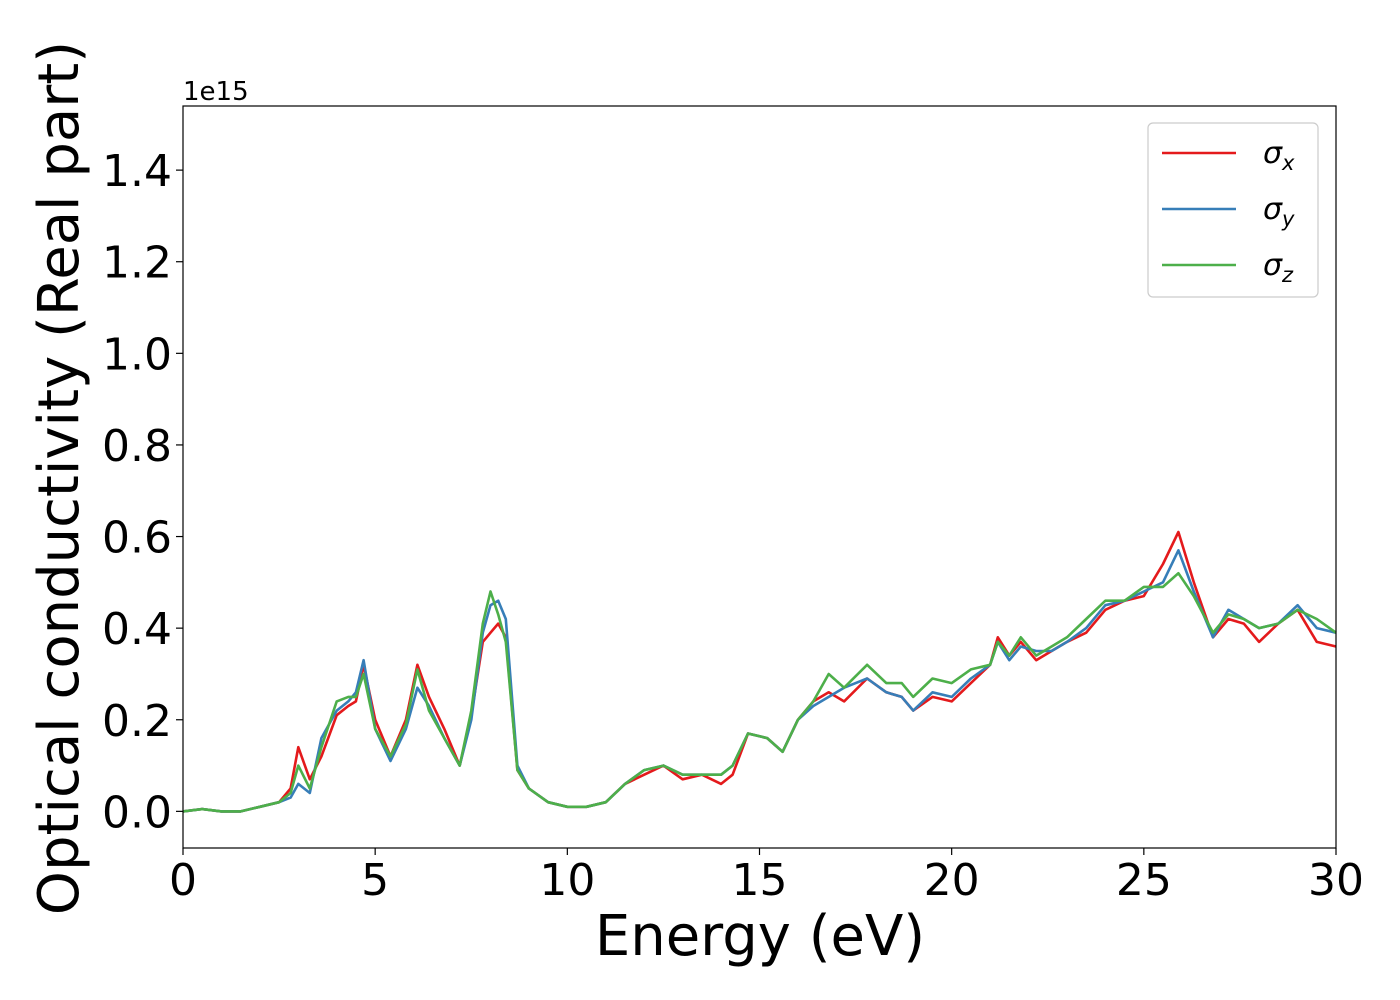 This screenshot has width=1400, height=1000. Describe the element at coordinates (1233, 210) in the screenshot. I see `legend: σx σy σz` at that location.